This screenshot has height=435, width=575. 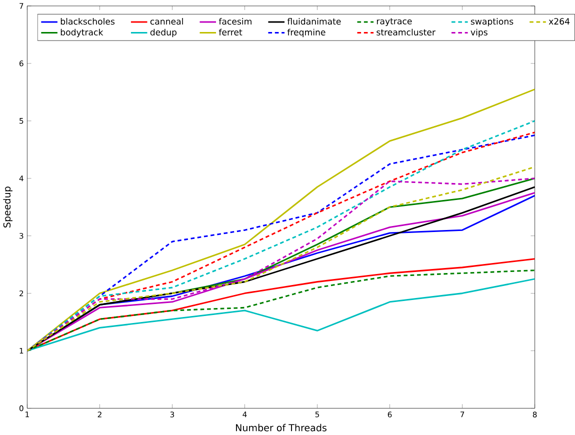 I want to click on legend-label: blackscholes, so click(x=87, y=21).